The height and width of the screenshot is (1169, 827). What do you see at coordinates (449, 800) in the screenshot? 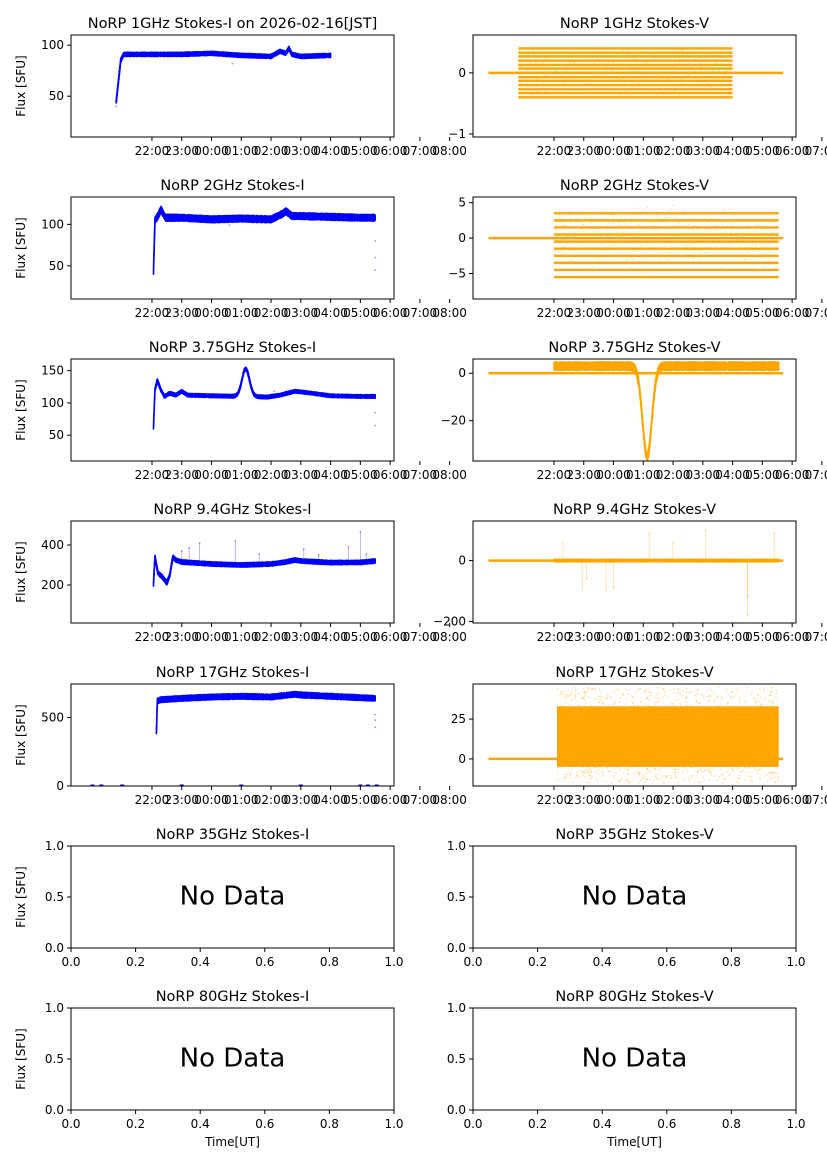
I see `x-tick-label: 08:00` at bounding box center [449, 800].